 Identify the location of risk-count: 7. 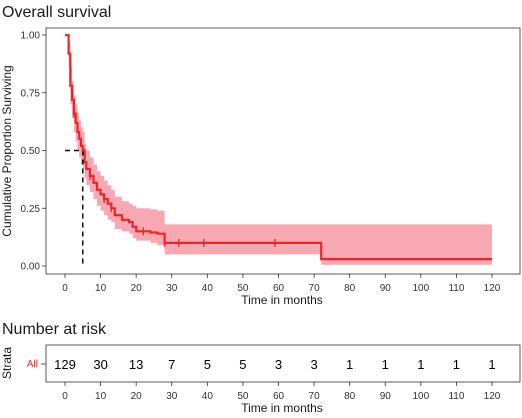
(171, 364).